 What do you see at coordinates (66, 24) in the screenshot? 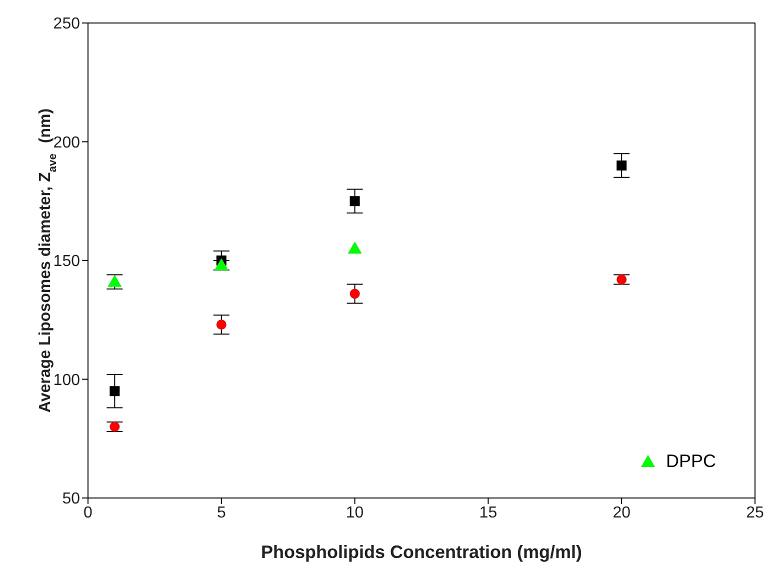
I see `y-tick-label: 250` at bounding box center [66, 24].